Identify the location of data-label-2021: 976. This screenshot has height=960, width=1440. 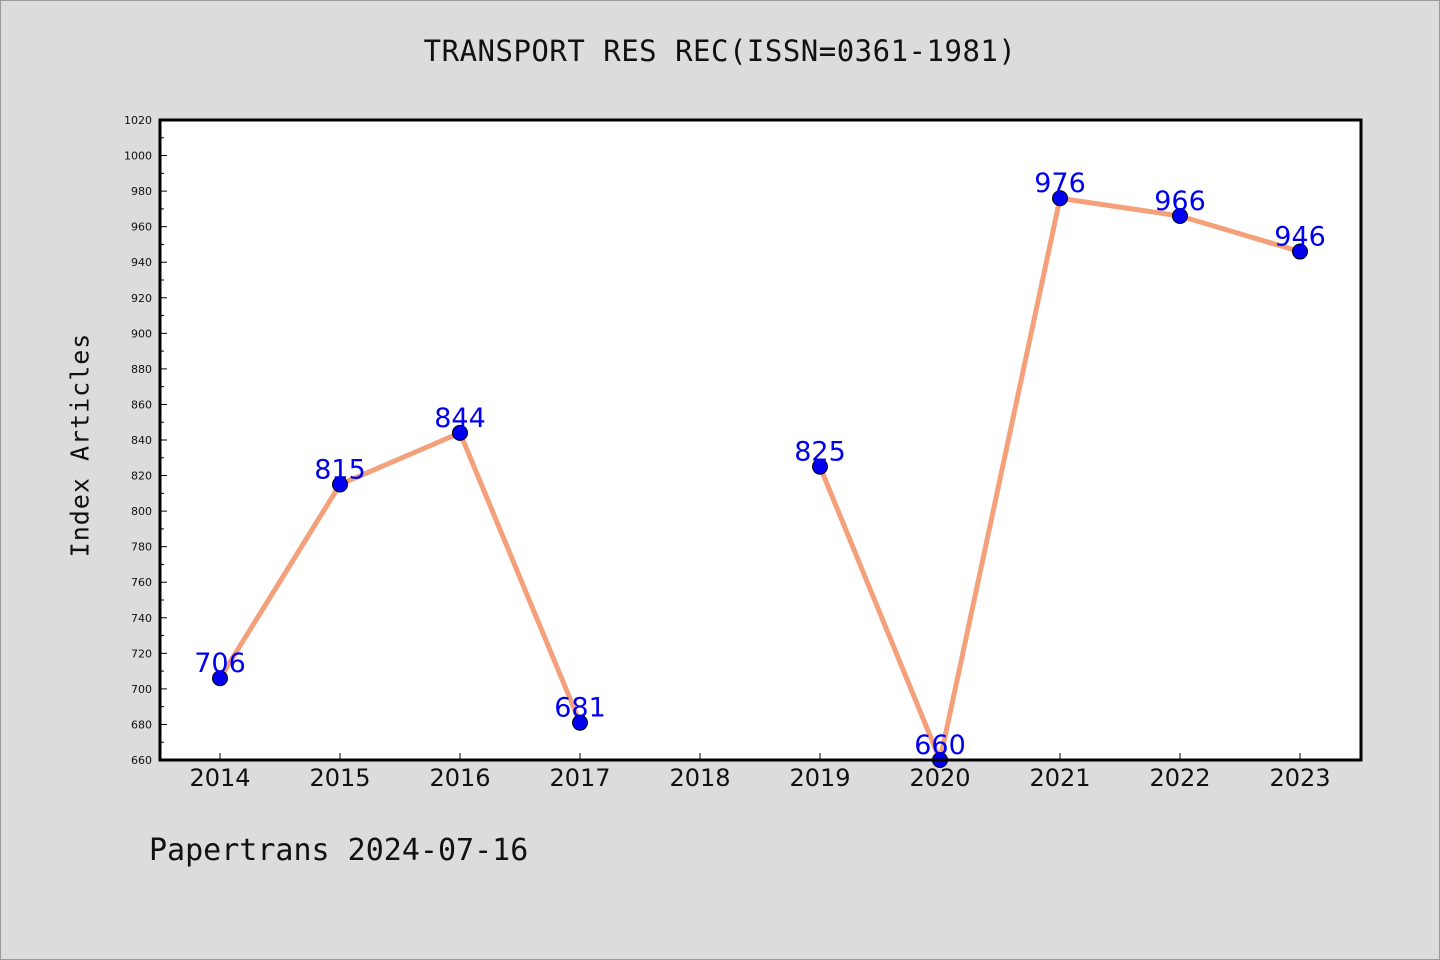
(1060, 183).